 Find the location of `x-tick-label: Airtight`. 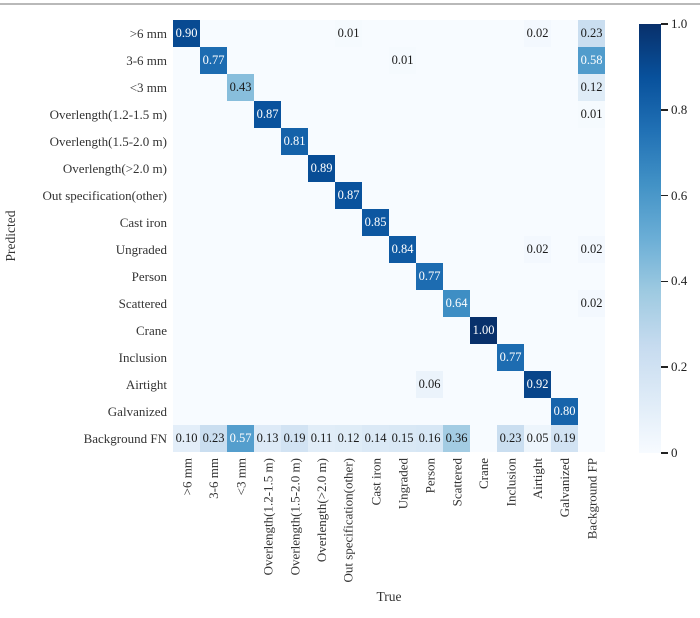

x-tick-label: Airtight is located at coordinates (537, 479).